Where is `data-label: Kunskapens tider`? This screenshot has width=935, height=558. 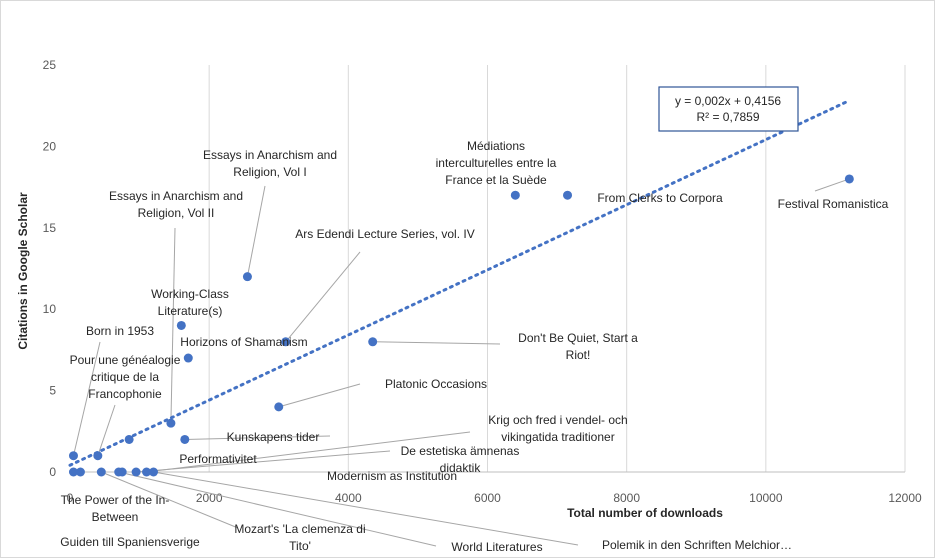
data-label: Kunskapens tider is located at coordinates (273, 437).